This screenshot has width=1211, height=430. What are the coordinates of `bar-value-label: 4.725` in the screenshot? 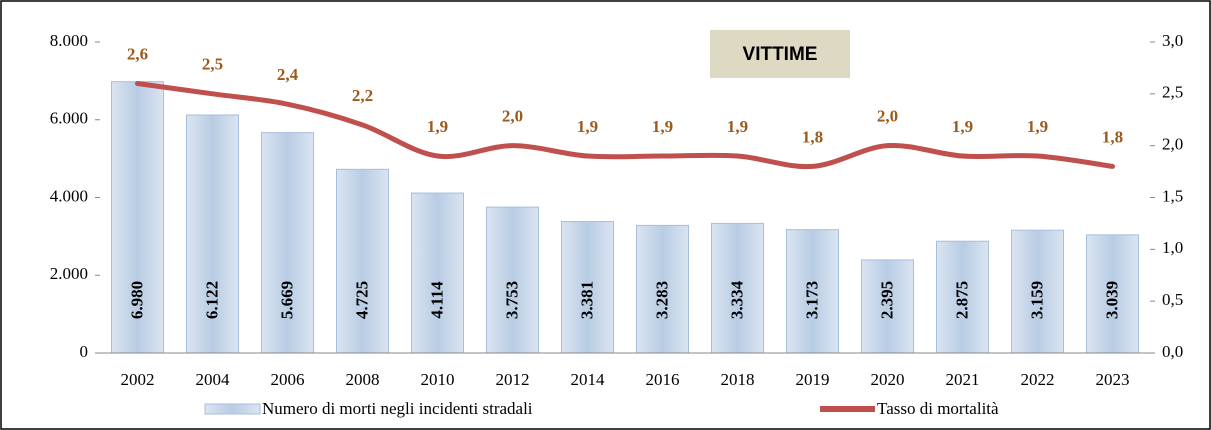 It's located at (361, 300).